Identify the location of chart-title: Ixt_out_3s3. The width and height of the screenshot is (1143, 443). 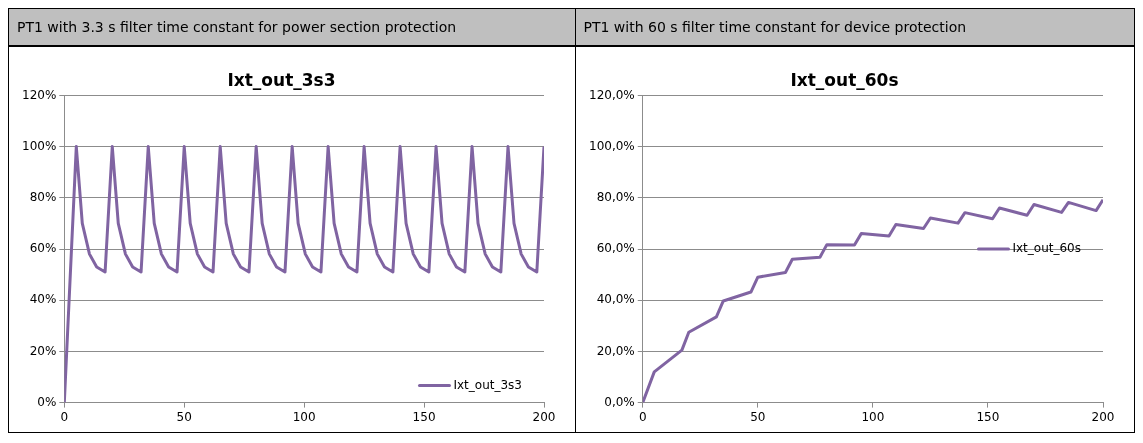
(281, 79).